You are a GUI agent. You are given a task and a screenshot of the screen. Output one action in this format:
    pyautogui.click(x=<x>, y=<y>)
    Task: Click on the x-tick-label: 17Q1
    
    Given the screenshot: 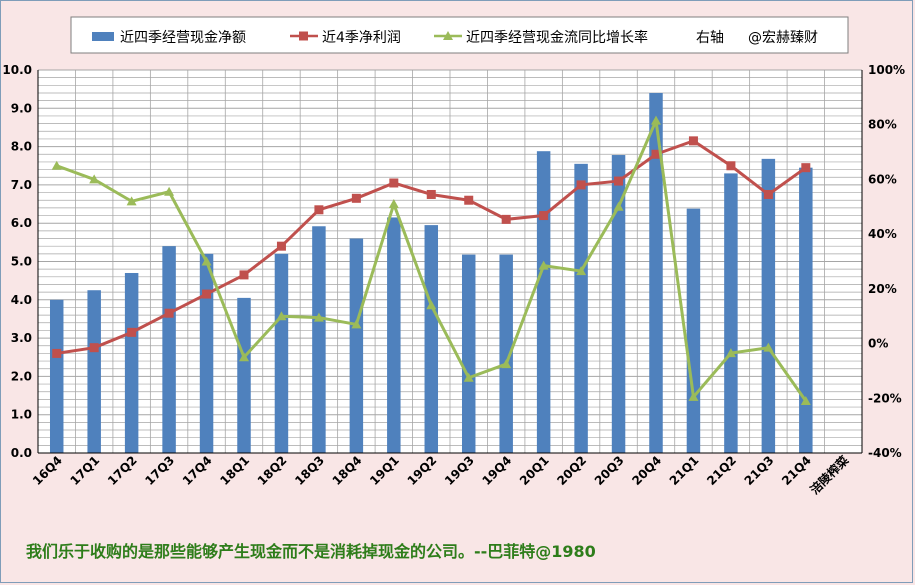 What is the action you would take?
    pyautogui.click(x=84, y=470)
    